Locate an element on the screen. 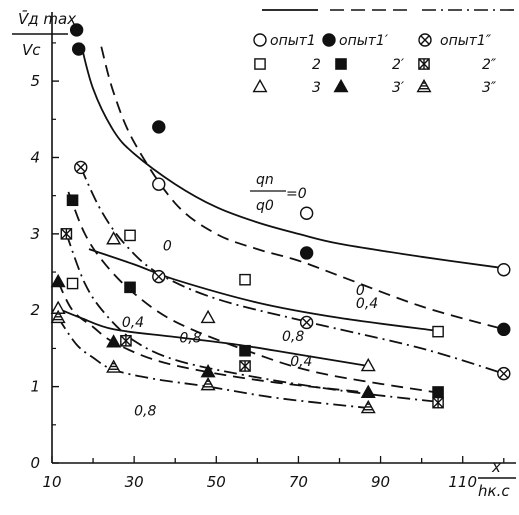  fit-curve-dashdot is located at coordinates (213, 363).